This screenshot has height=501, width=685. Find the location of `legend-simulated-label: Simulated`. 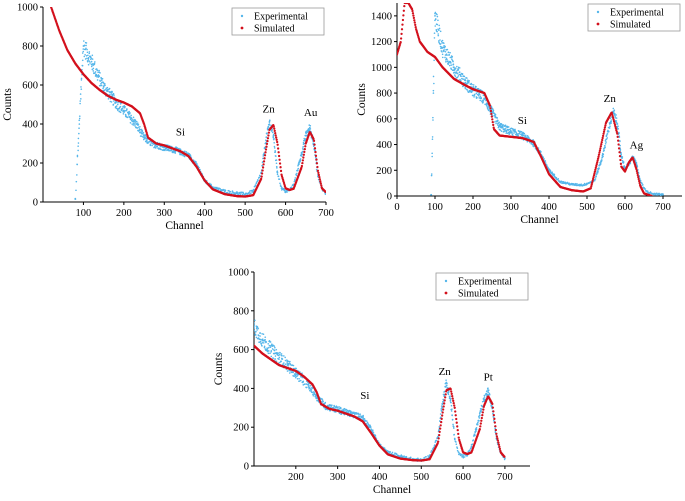

legend-simulated-label: Simulated is located at coordinates (274, 29).